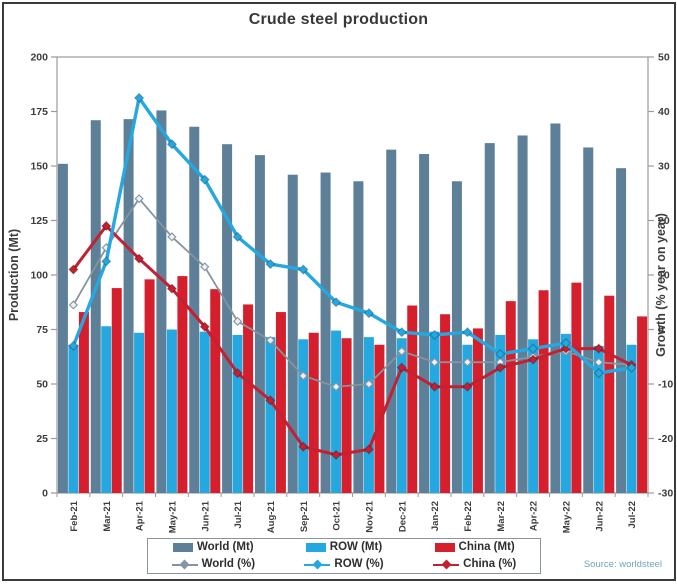  I want to click on x-tick-label: Feb-21, so click(74, 515).